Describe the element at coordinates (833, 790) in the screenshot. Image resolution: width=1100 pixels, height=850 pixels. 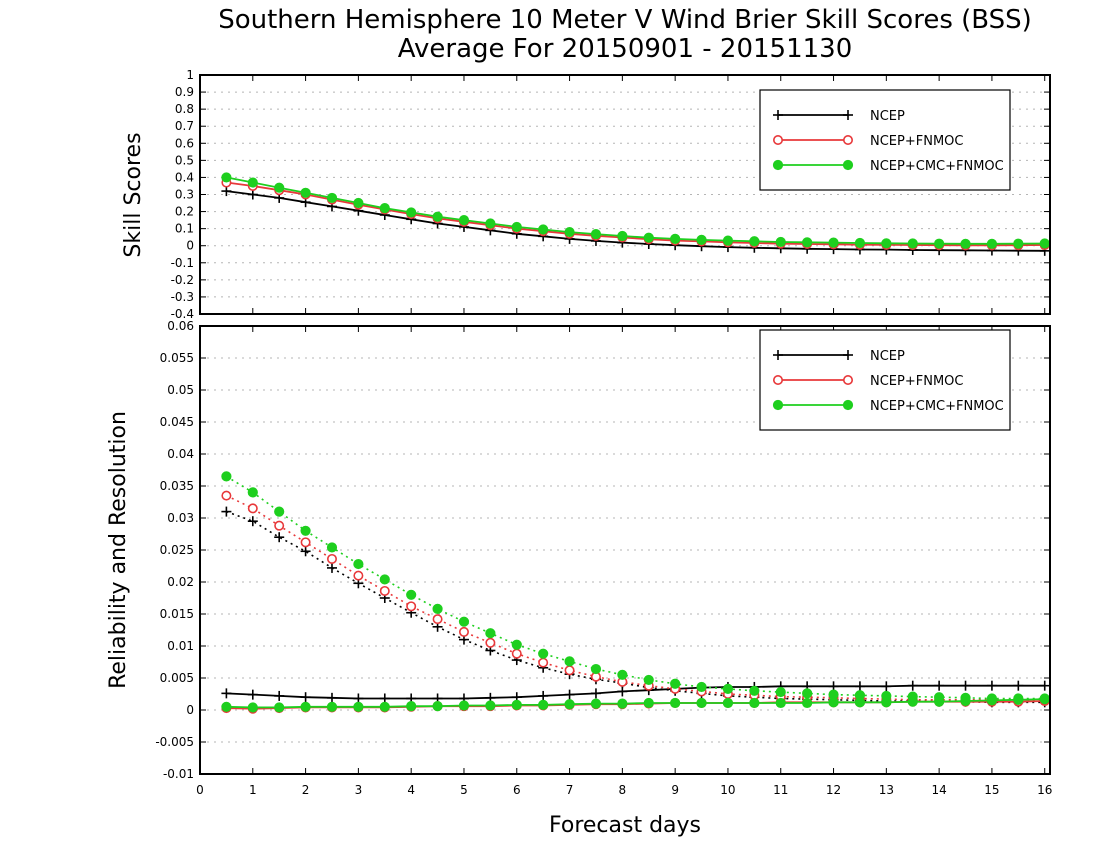
I see `xtick-label: 12` at that location.